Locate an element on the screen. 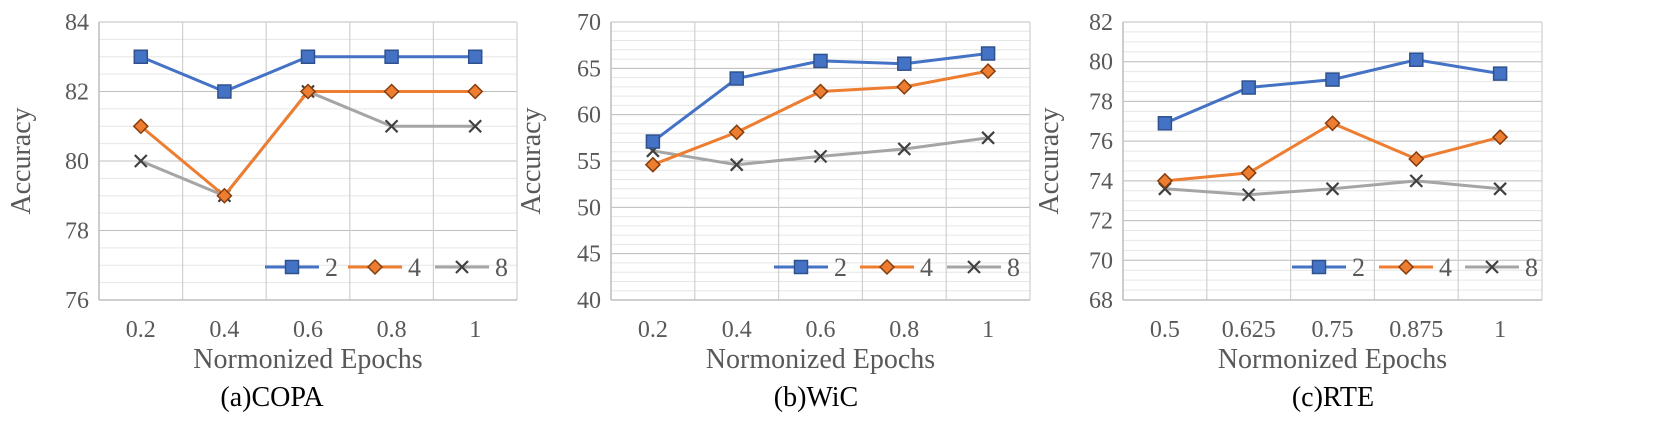 This screenshot has width=1662, height=444. chart-caption: (a)COPA is located at coordinates (272, 397).